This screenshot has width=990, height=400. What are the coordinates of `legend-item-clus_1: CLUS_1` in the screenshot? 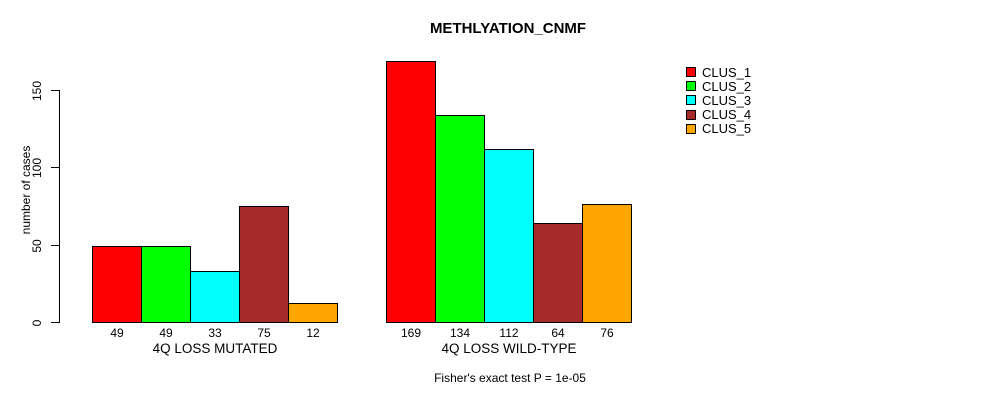 It's located at (719, 72).